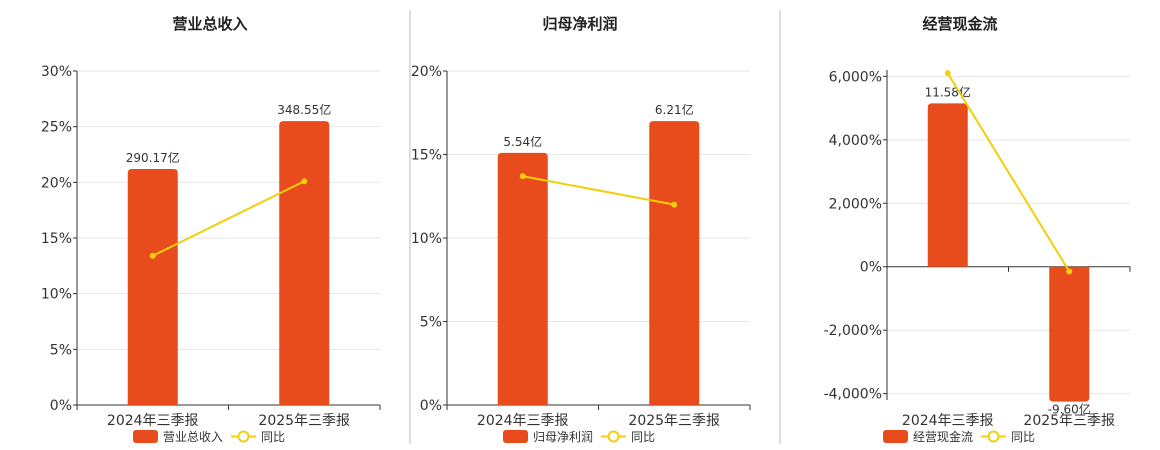  I want to click on bar-data-label: 290.17亿, so click(153, 157).